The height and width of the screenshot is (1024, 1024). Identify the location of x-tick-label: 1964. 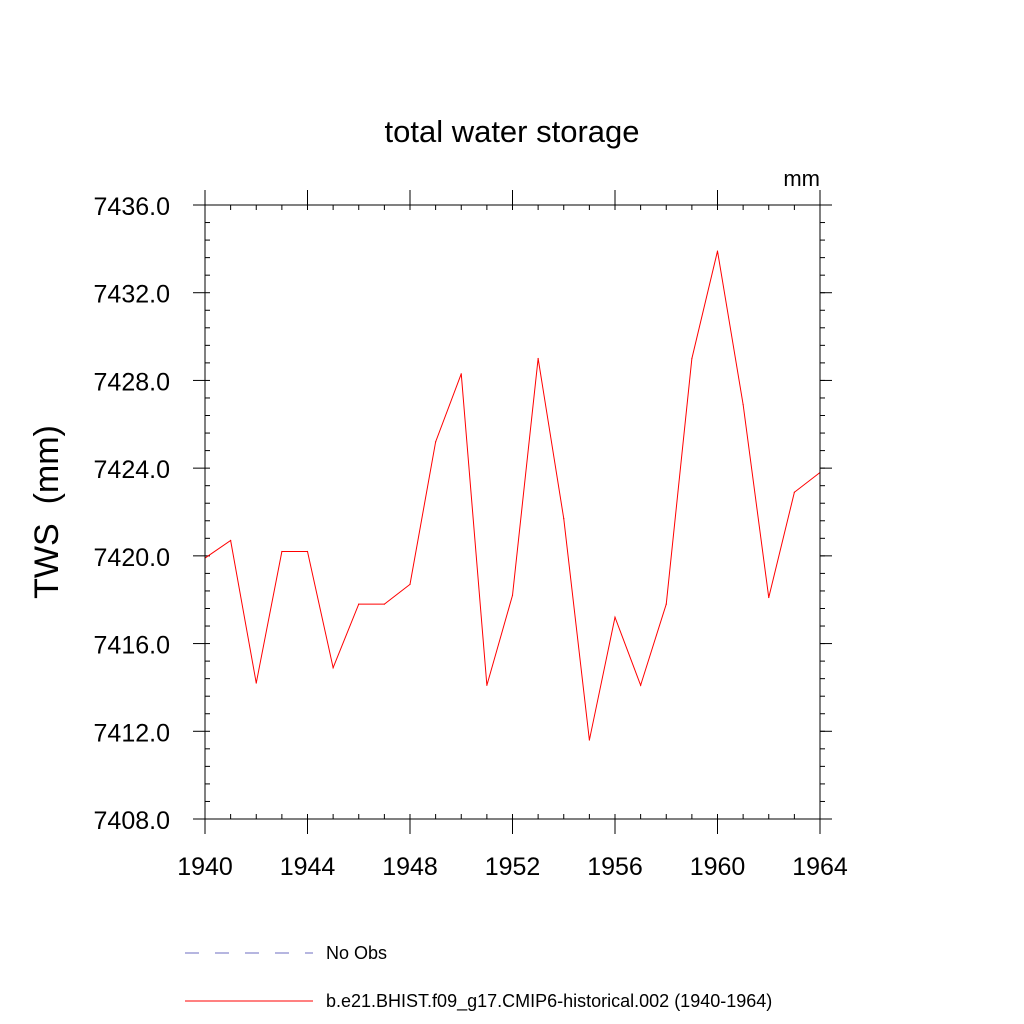
(820, 867).